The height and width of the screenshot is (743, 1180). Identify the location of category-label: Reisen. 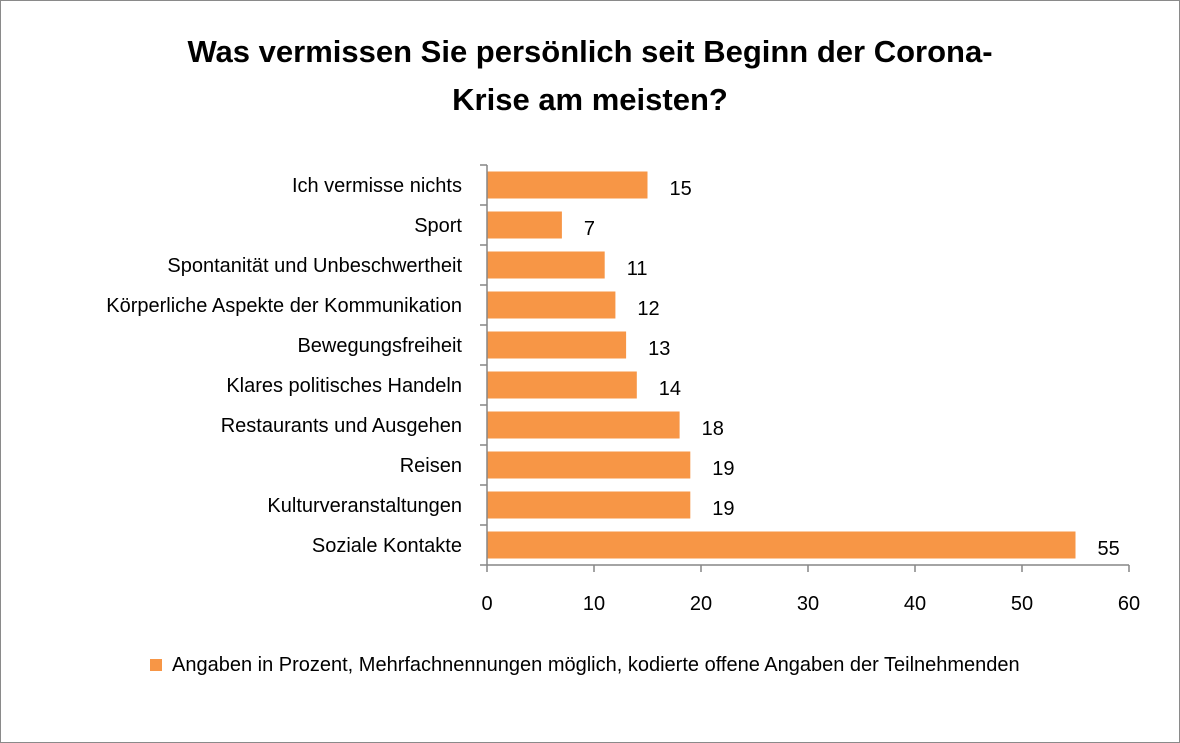
(431, 466).